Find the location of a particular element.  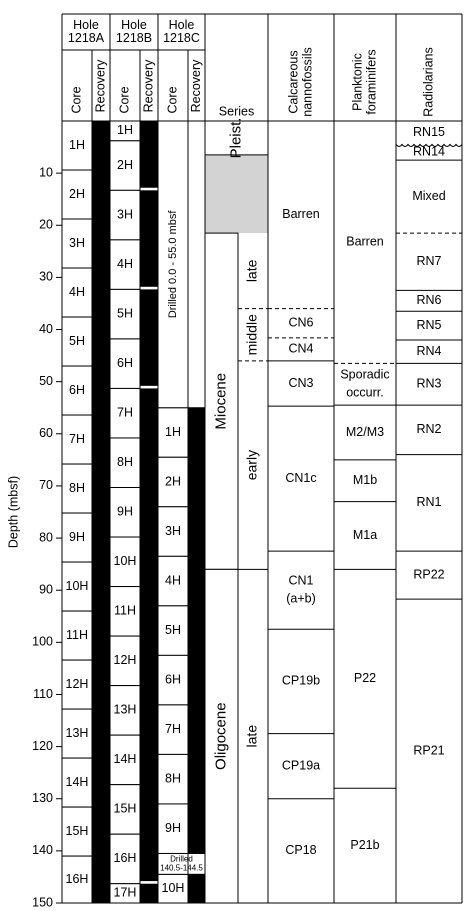

zone-label: RP21 is located at coordinates (428, 750).